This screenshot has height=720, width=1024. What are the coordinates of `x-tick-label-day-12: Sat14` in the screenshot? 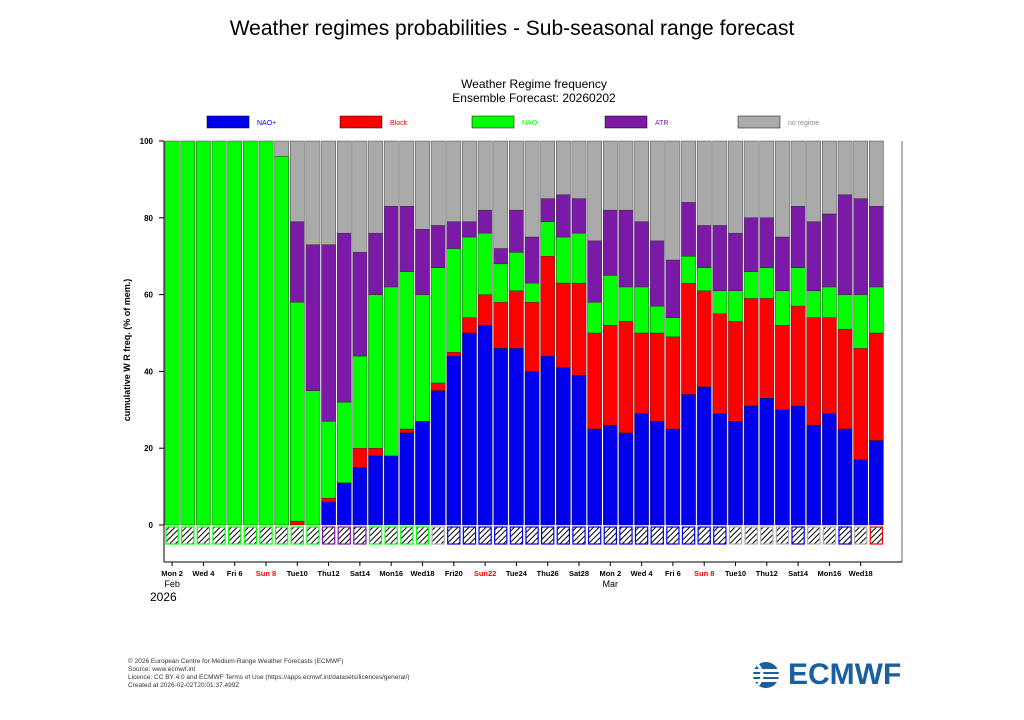 It's located at (360, 573).